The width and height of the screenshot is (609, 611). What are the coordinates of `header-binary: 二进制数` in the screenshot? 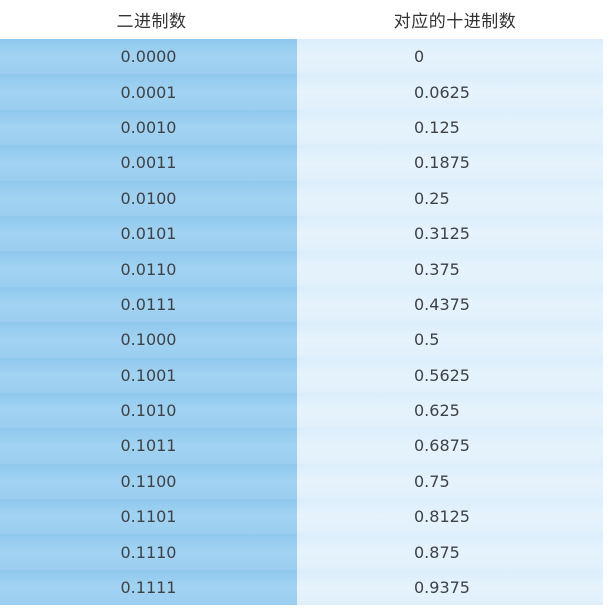 It's located at (148, 19).